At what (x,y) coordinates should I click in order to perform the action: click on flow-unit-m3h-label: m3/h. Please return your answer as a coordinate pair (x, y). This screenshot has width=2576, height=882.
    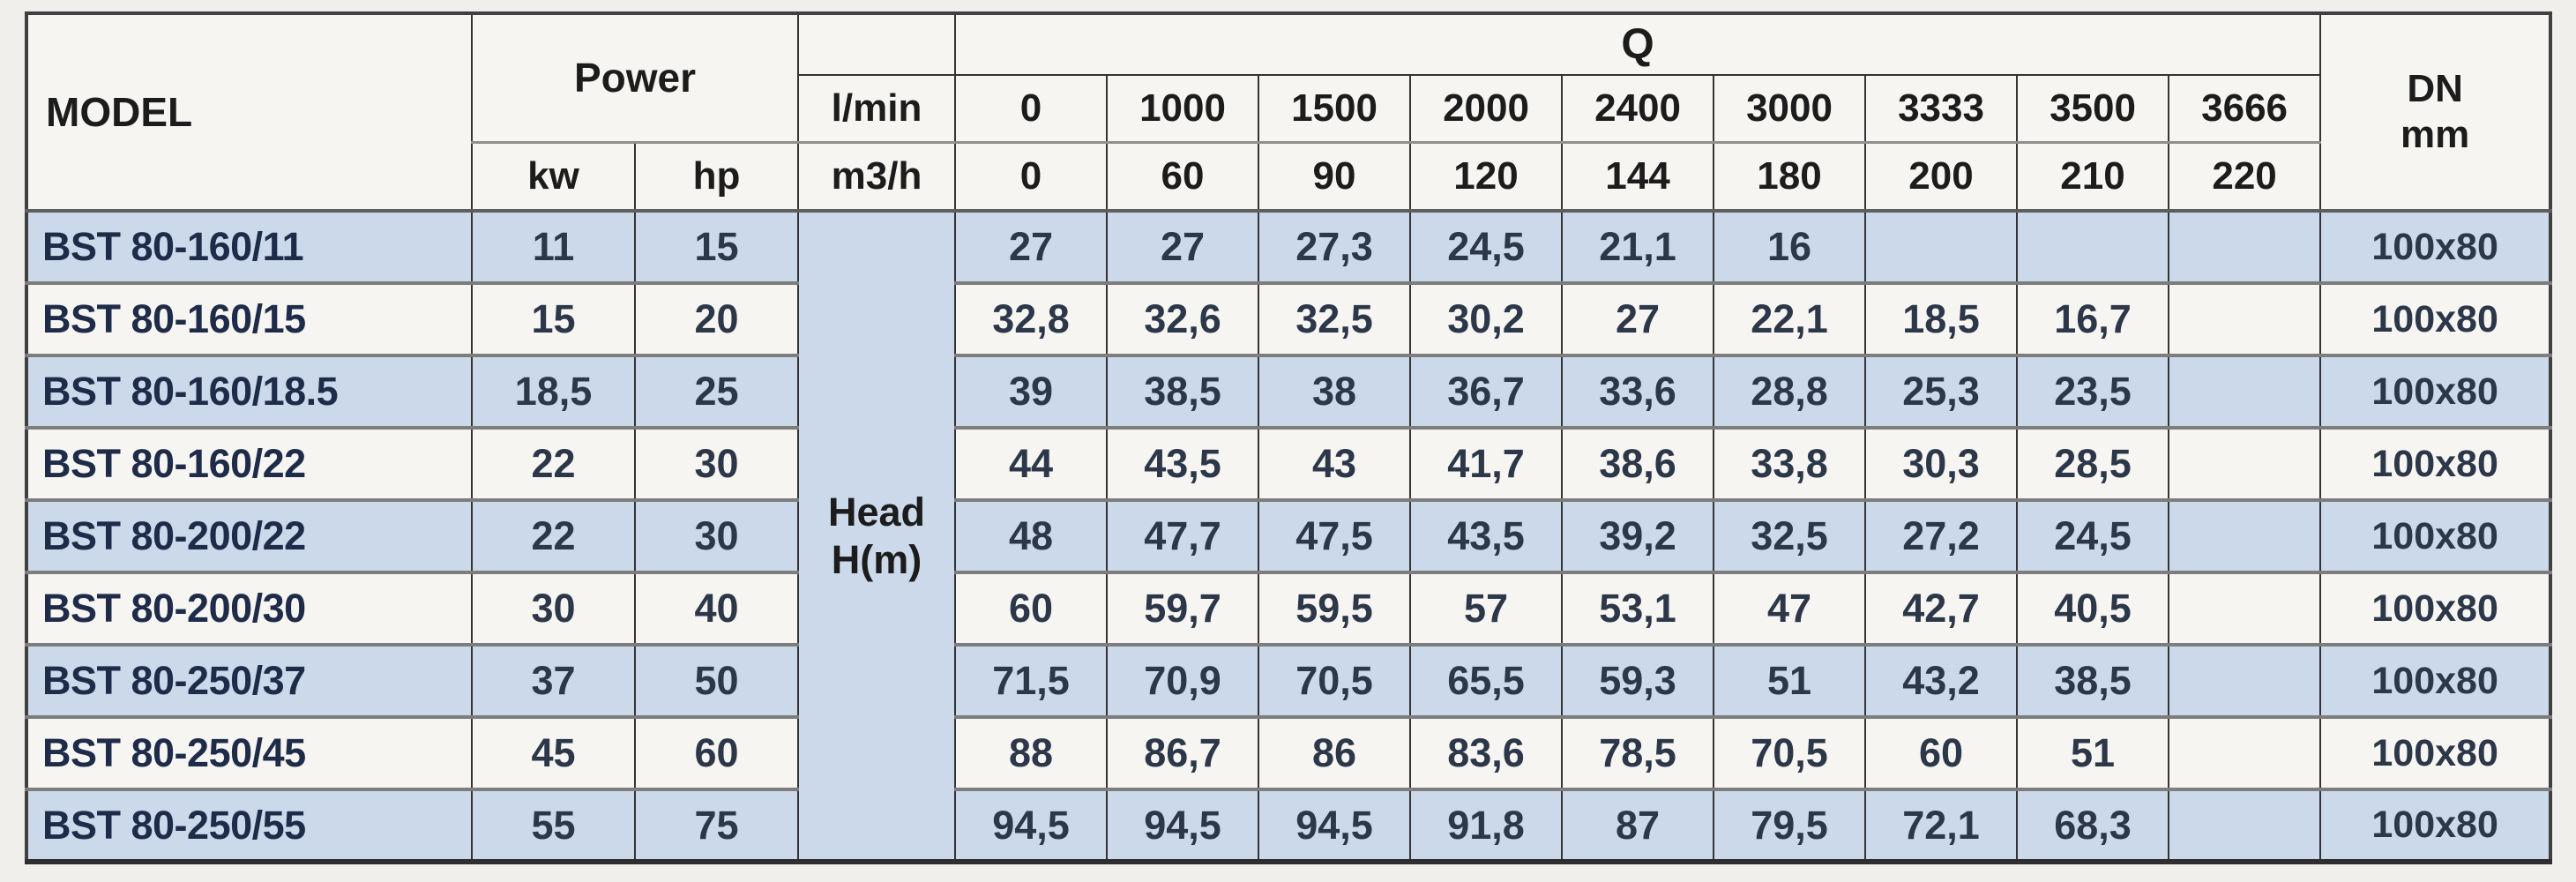
    Looking at the image, I should click on (877, 176).